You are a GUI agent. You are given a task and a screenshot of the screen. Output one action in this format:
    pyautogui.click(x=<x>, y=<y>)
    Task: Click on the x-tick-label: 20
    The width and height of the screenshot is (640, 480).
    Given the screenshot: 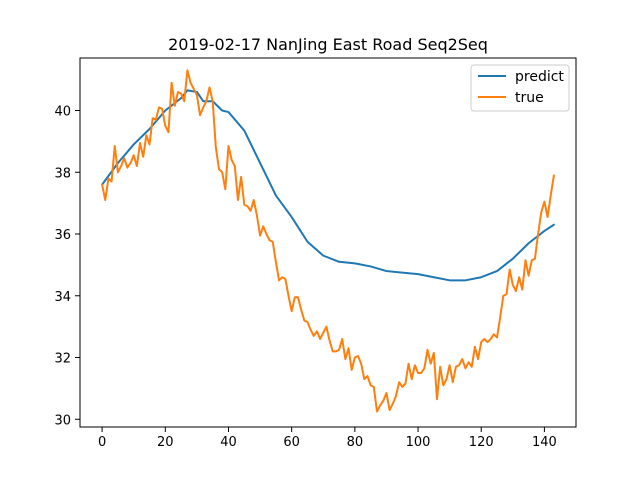 What is the action you would take?
    pyautogui.click(x=165, y=442)
    